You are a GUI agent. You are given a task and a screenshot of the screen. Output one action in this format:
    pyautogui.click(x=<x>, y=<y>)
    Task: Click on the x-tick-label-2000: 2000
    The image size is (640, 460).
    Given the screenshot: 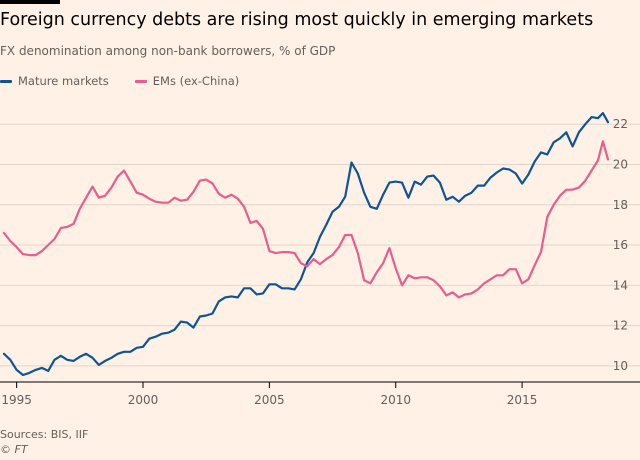 What is the action you would take?
    pyautogui.click(x=143, y=400)
    